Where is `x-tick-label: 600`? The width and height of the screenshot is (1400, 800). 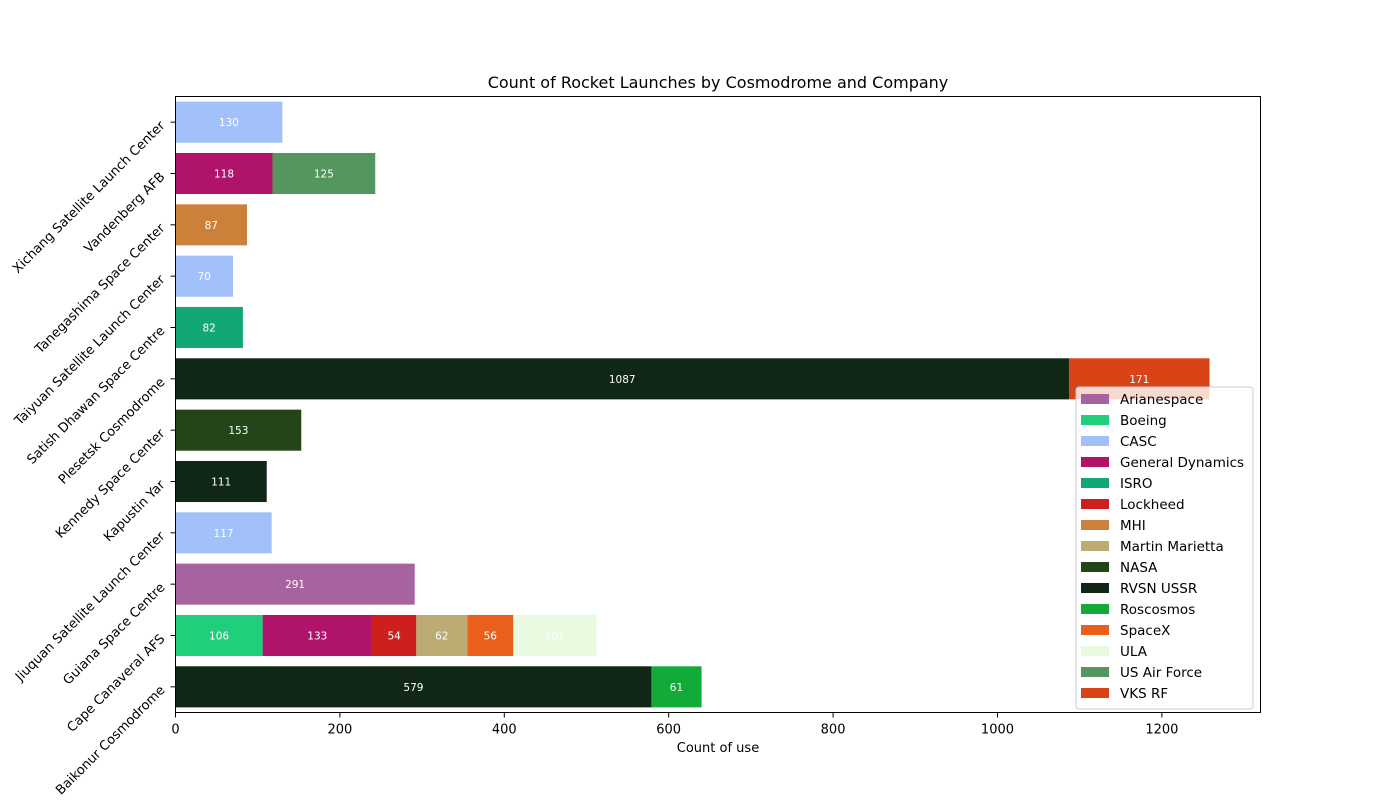 x-tick-label: 600 is located at coordinates (668, 730).